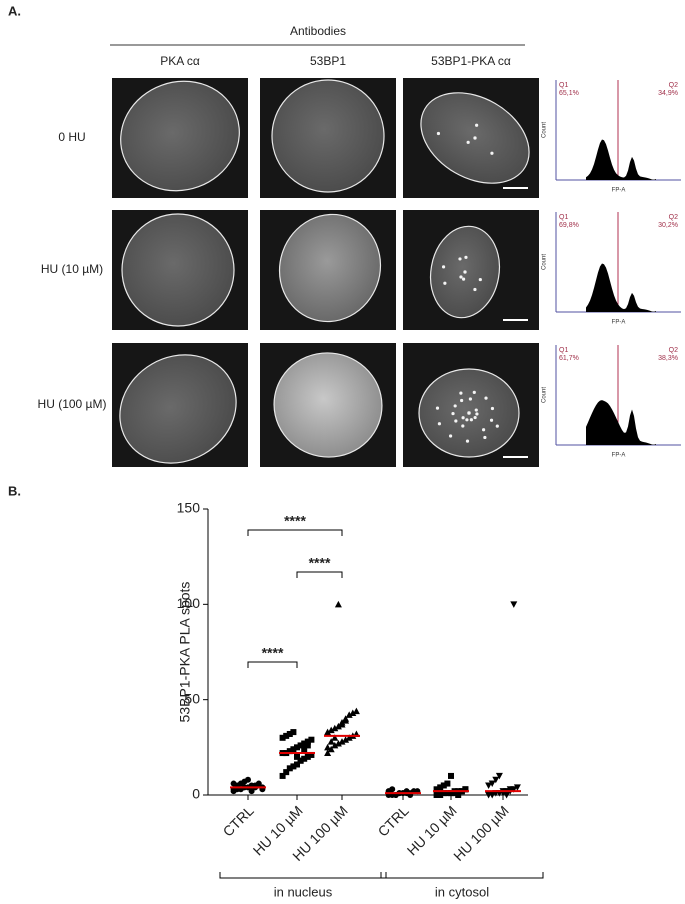 This screenshot has height=904, width=685. Describe the element at coordinates (569, 358) in the screenshot. I see `hist-q1-value: 61,7%` at that location.